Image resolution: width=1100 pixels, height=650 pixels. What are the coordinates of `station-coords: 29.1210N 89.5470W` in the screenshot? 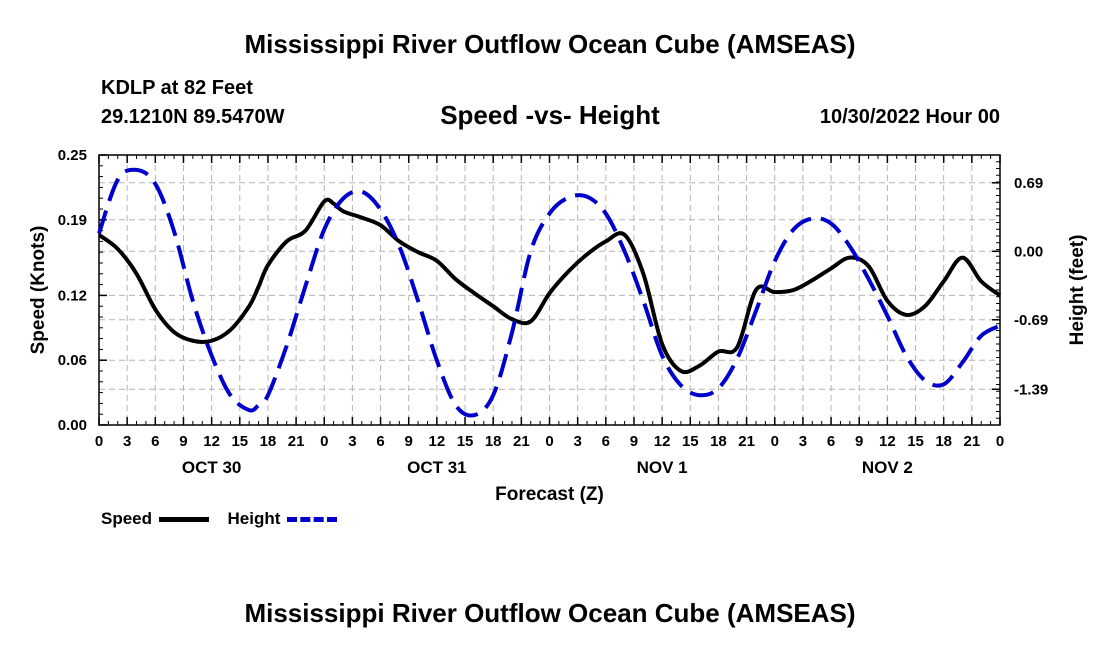 It's located at (193, 117).